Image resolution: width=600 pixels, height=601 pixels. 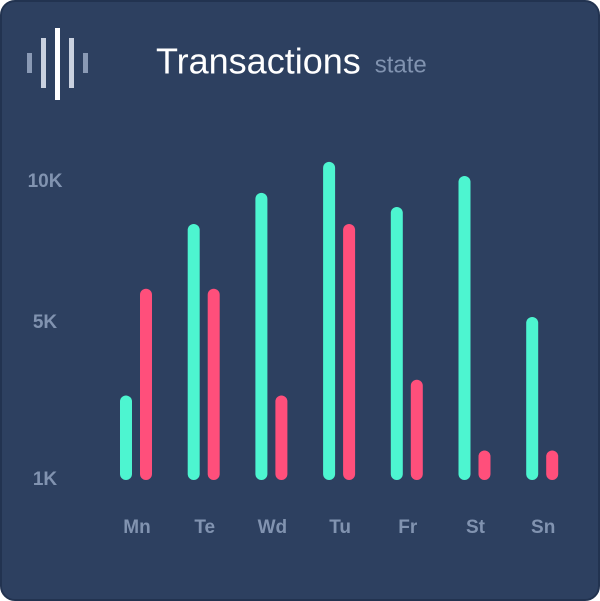 What do you see at coordinates (401, 64) in the screenshot?
I see `chart-subtitle: state` at bounding box center [401, 64].